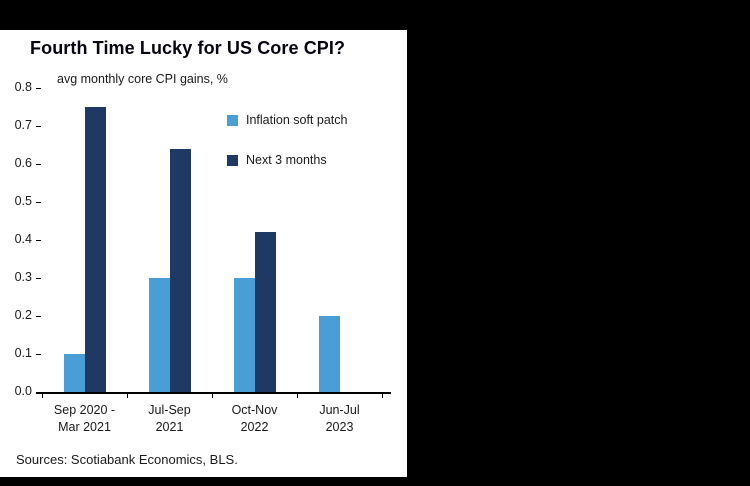  I want to click on bar-inflation-soft-patch-jun-jul-2023, so click(329, 354).